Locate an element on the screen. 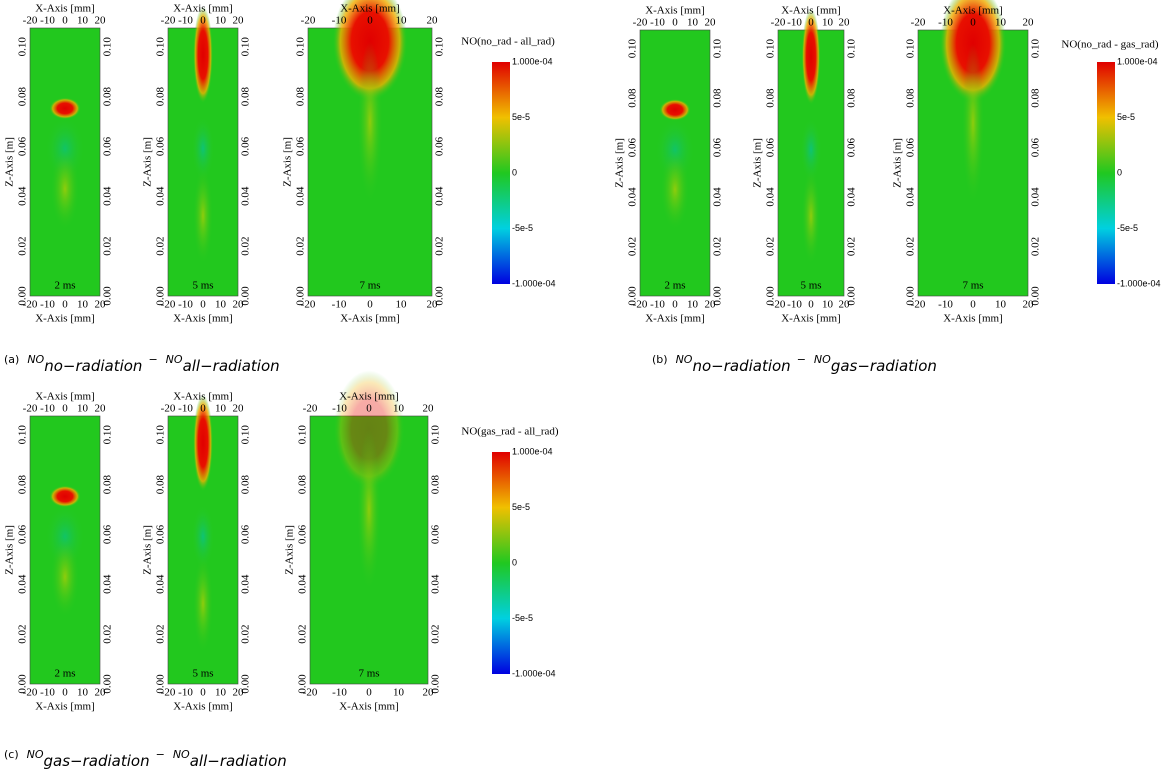 This screenshot has height=784, width=1167. colorbar-label: -5e-5 is located at coordinates (1127, 228).